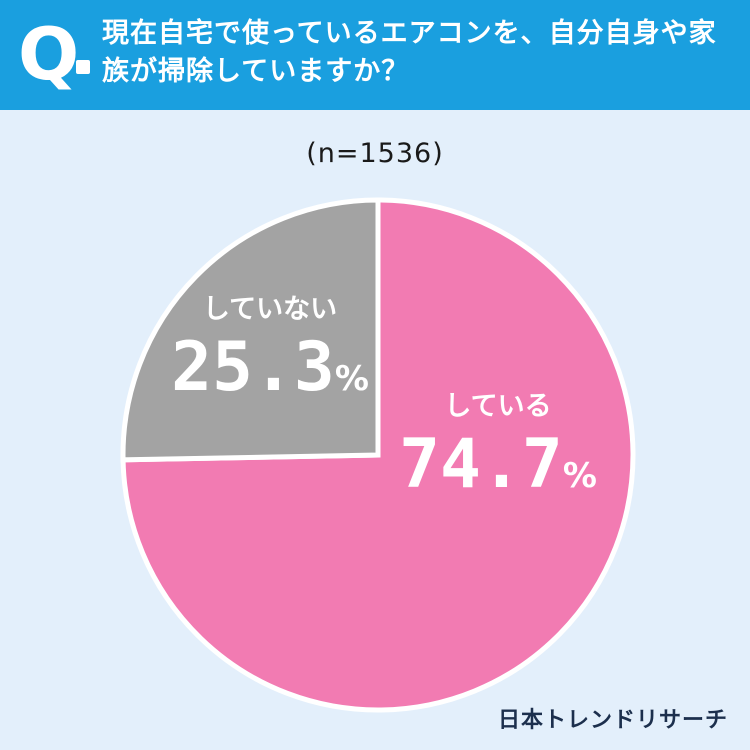  What do you see at coordinates (497, 406) in the screenshot?
I see `slice-label: している` at bounding box center [497, 406].